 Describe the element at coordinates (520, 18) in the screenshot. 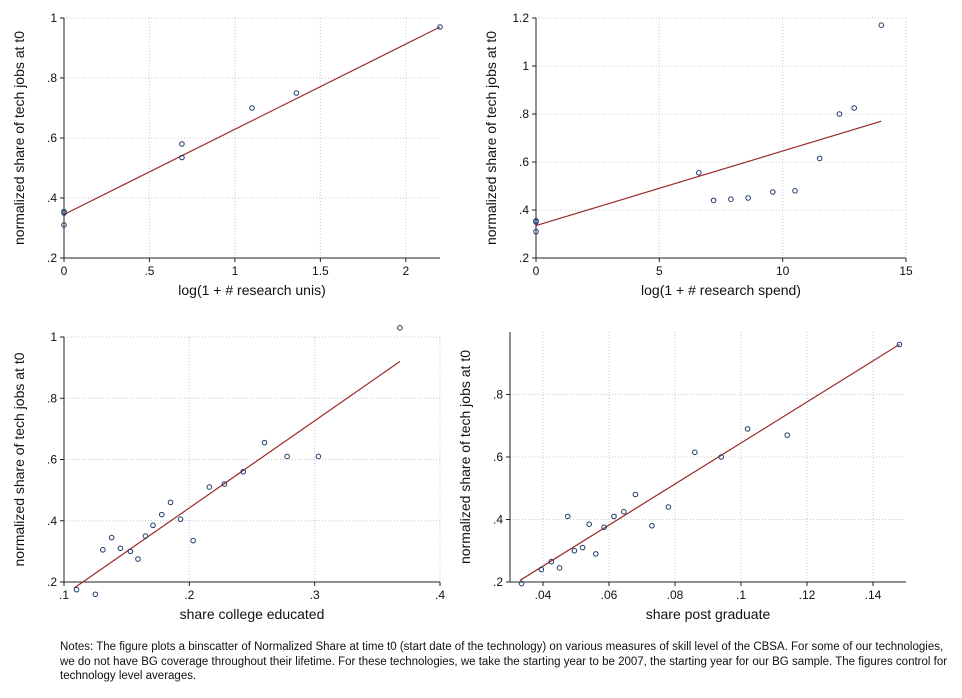

I see `y-tick-label: 1.2` at that location.